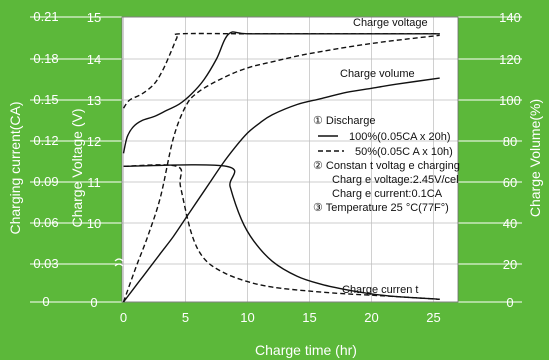 This screenshot has width=549, height=360. What do you see at coordinates (45, 222) in the screenshot?
I see `current-tick-label: 0.06` at bounding box center [45, 222].